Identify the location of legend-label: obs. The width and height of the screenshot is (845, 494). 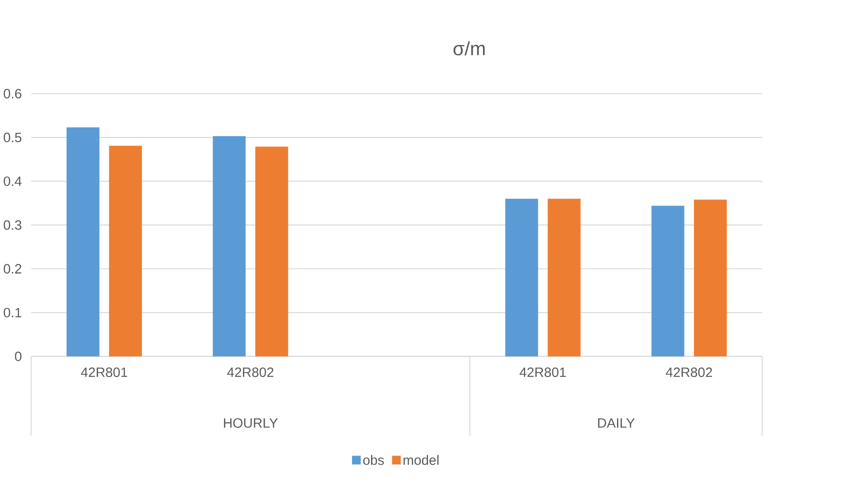
(373, 459).